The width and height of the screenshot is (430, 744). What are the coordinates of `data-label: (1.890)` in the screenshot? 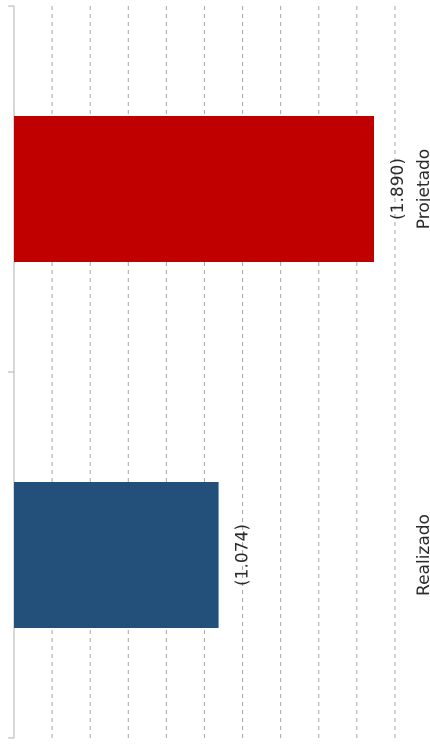 It's located at (398, 189).